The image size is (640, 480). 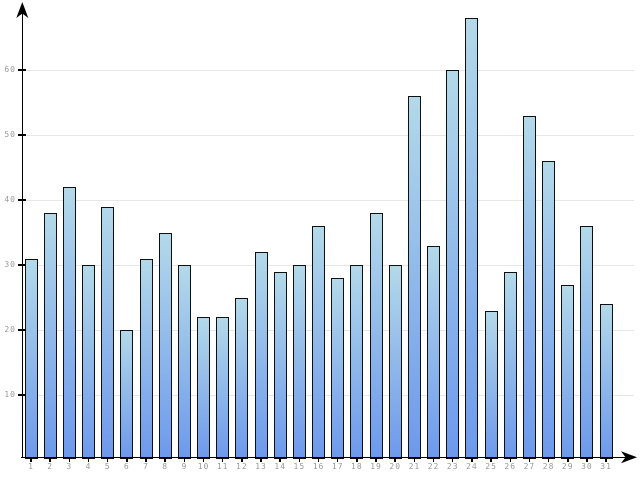 I want to click on x-tick-label: 15, so click(x=299, y=466).